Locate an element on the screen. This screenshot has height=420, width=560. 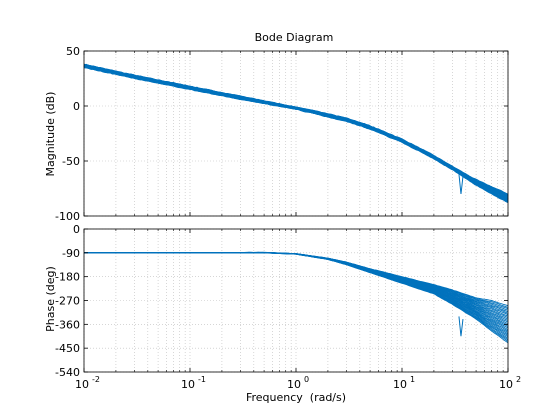
x-axis-label: Frequency (rad/s) is located at coordinates (296, 397).